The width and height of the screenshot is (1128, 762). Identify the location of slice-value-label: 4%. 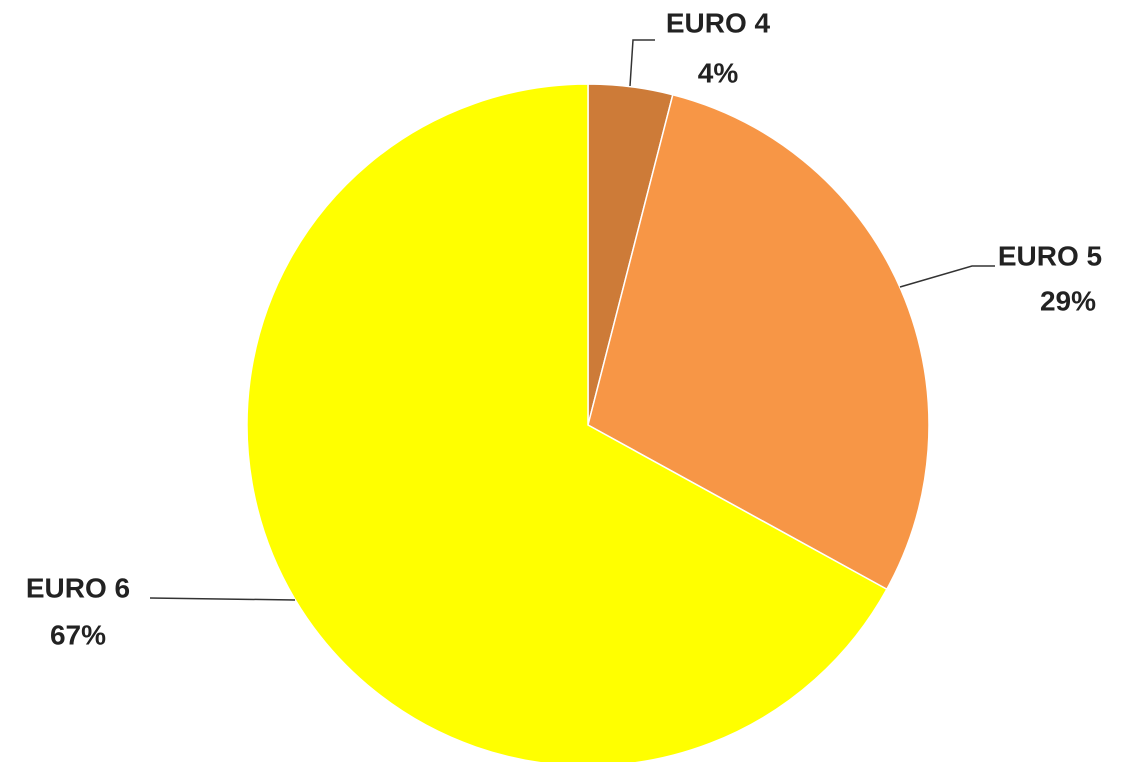
(718, 72).